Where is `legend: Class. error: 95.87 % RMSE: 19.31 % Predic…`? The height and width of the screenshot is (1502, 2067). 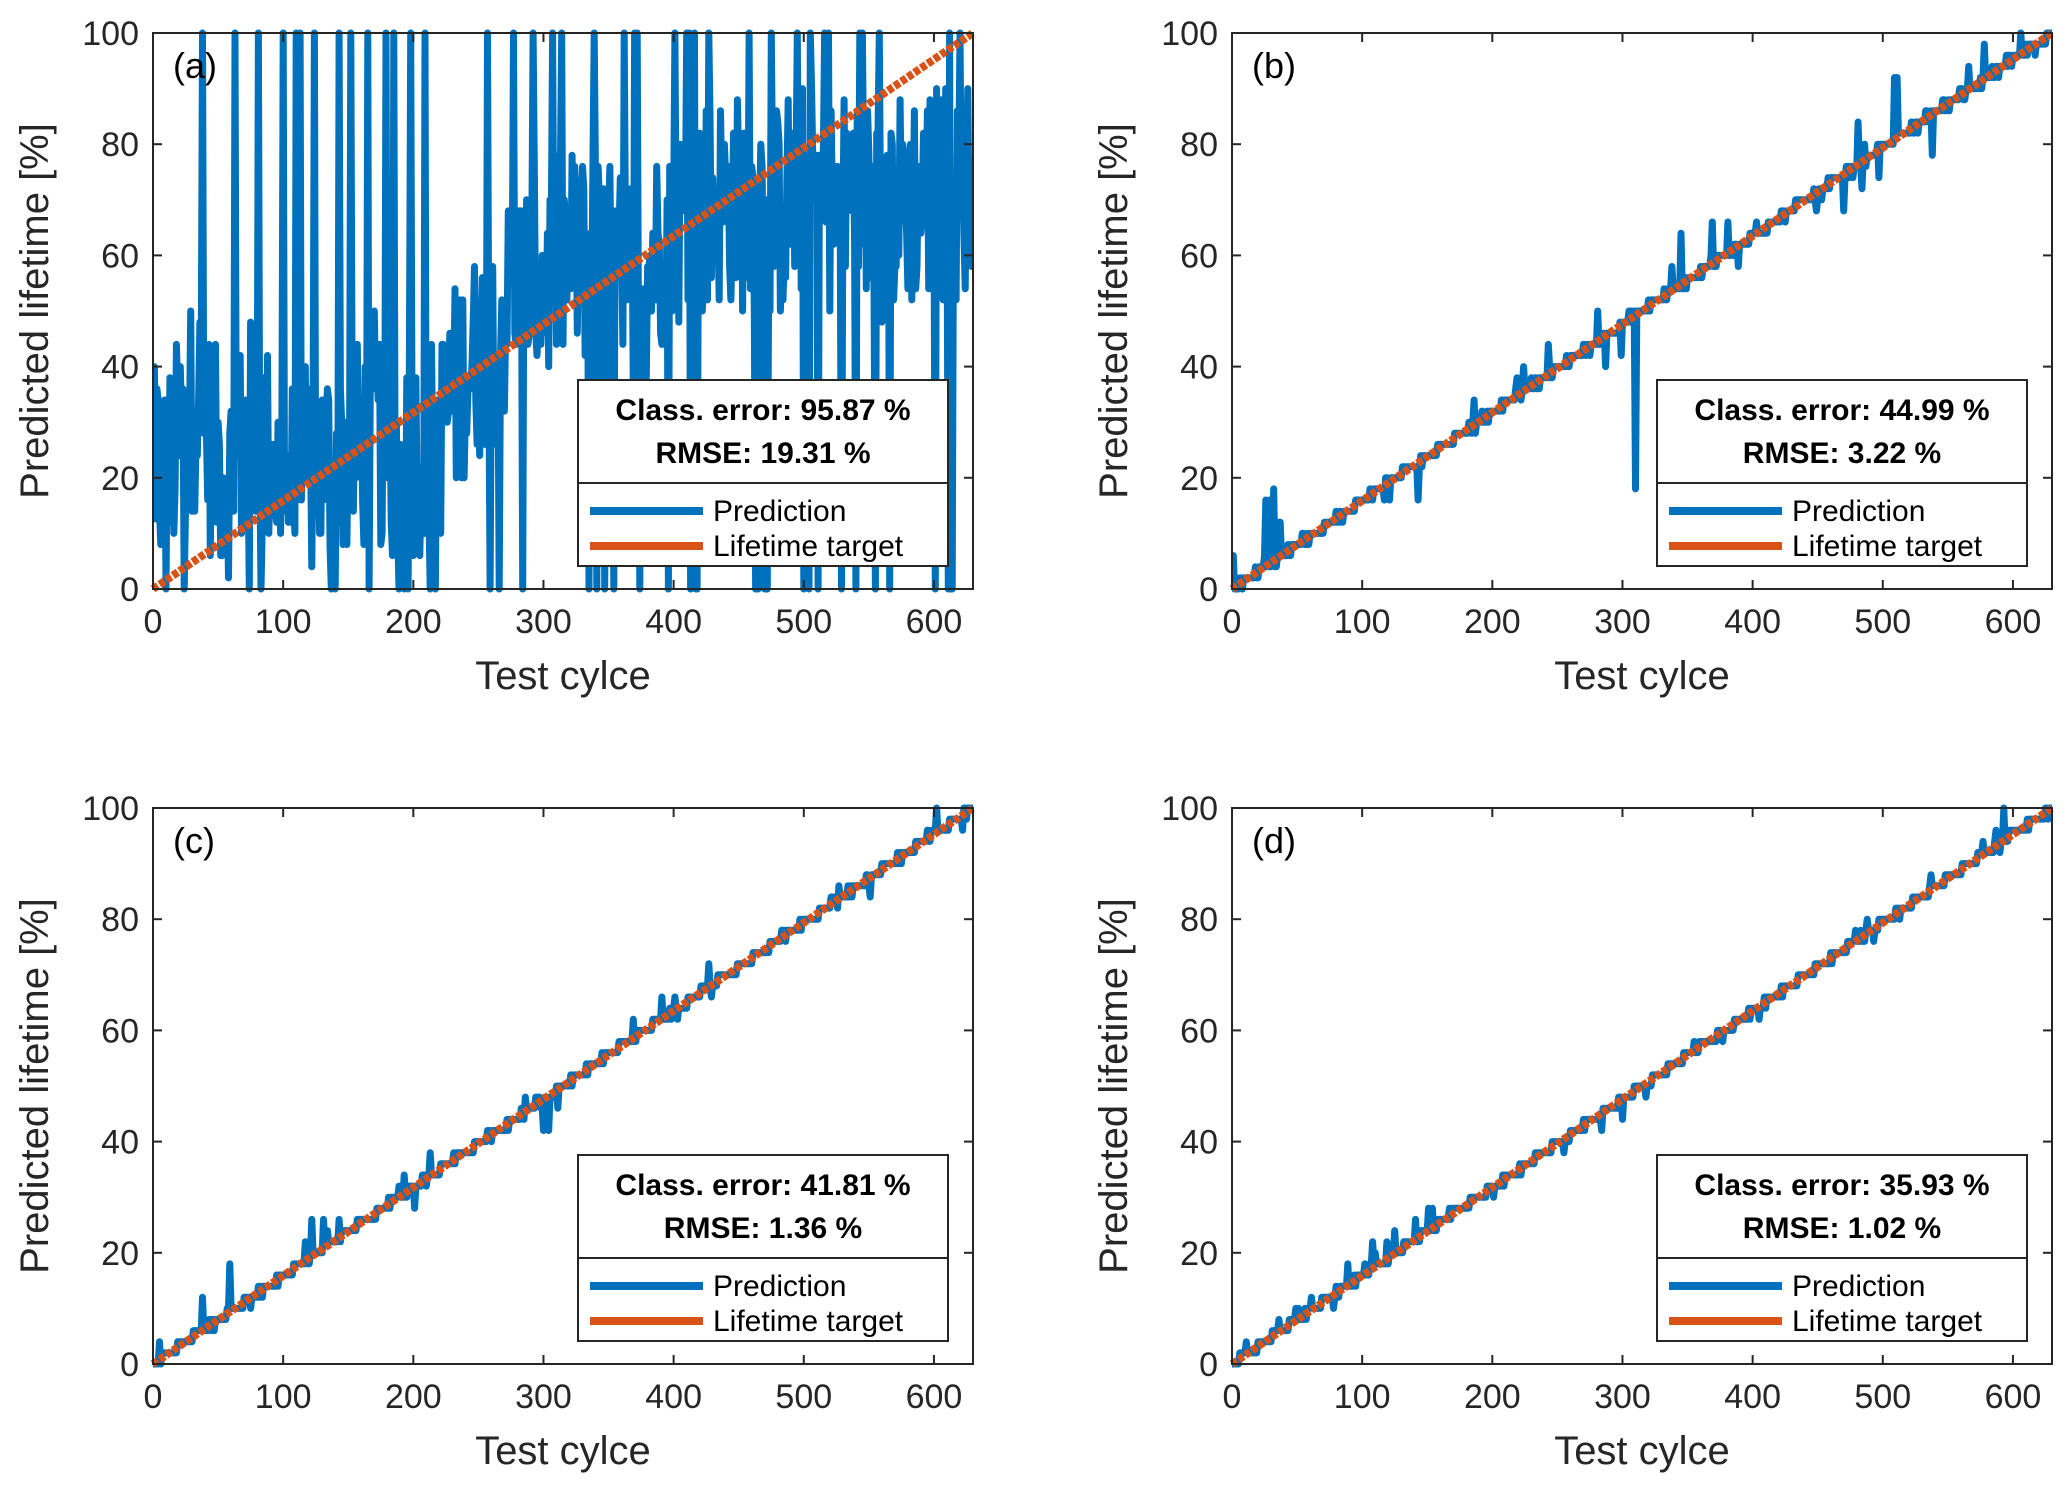
legend: Class. error: 95.87 % RMSE: 19.31 % Predic… is located at coordinates (763, 473).